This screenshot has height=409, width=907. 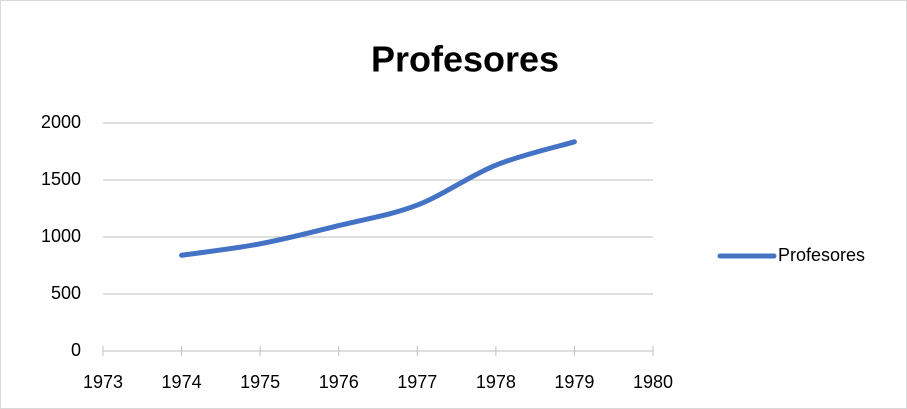 What do you see at coordinates (61, 122) in the screenshot?
I see `y-tick-label: 2000` at bounding box center [61, 122].